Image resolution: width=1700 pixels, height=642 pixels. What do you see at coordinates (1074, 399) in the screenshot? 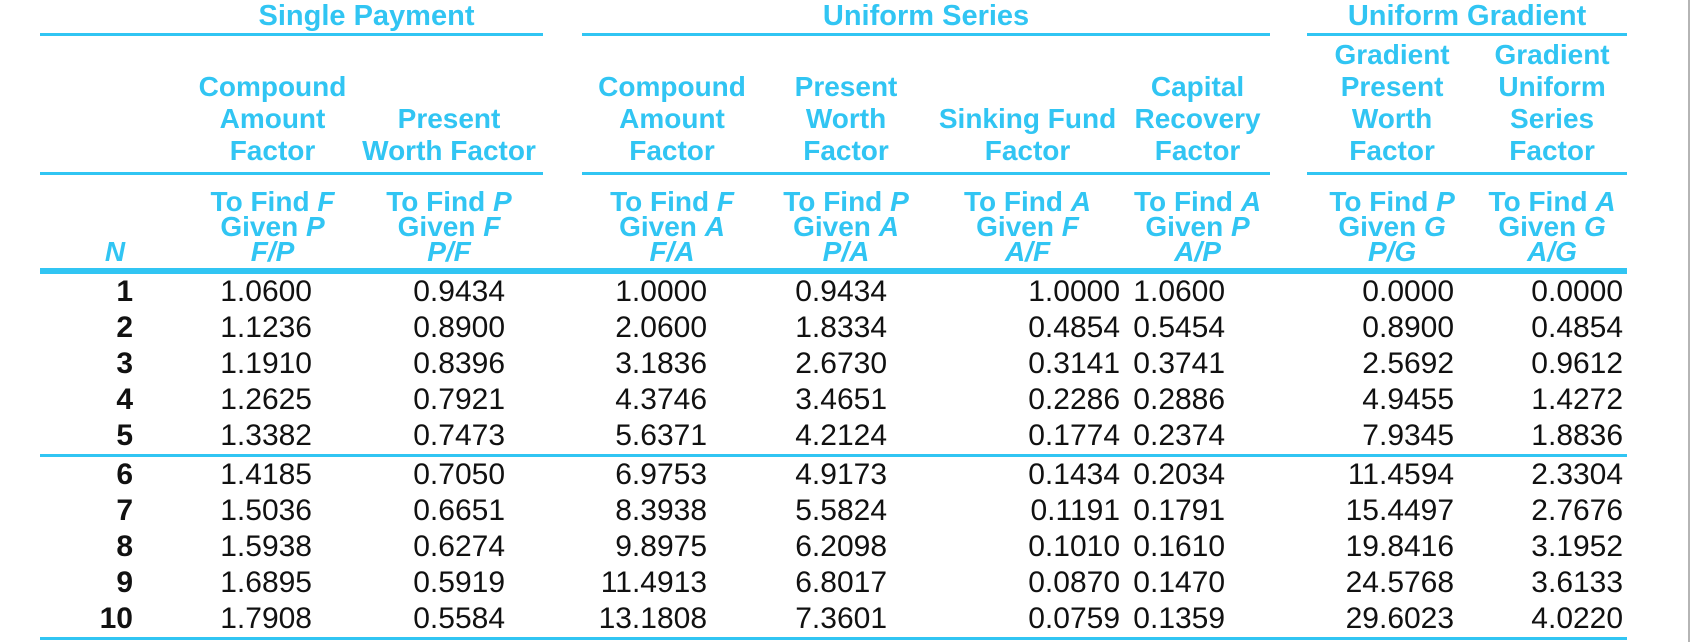
I see `table-cell: 0.2286` at bounding box center [1074, 399].